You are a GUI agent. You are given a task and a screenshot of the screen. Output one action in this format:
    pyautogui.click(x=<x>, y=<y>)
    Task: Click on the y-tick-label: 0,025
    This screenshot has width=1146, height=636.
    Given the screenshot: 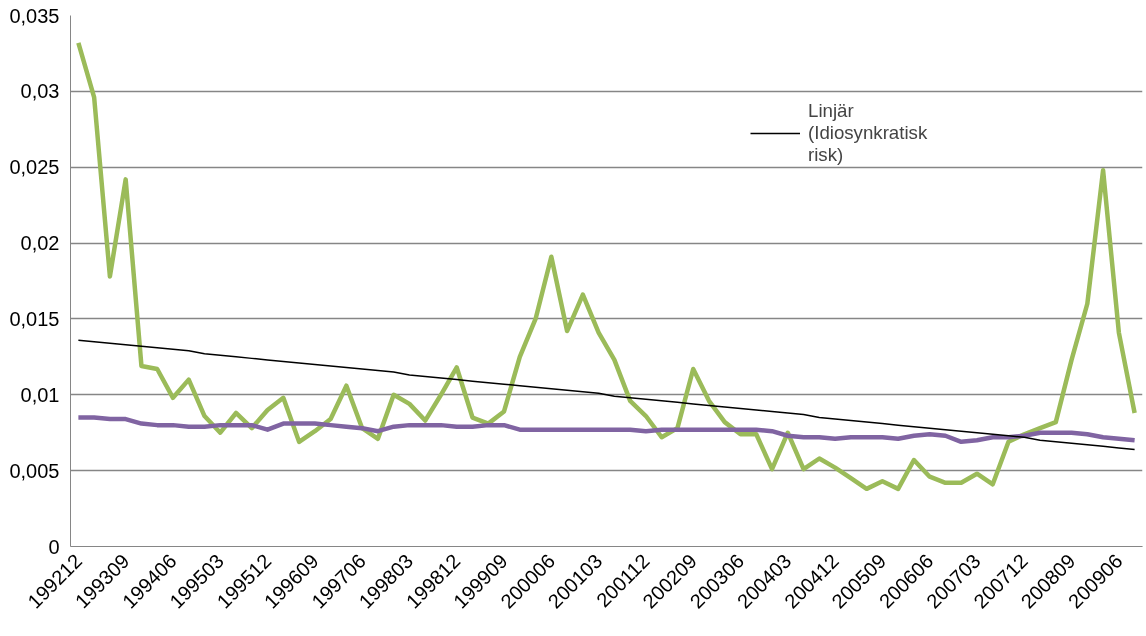 What is the action you would take?
    pyautogui.click(x=34, y=167)
    